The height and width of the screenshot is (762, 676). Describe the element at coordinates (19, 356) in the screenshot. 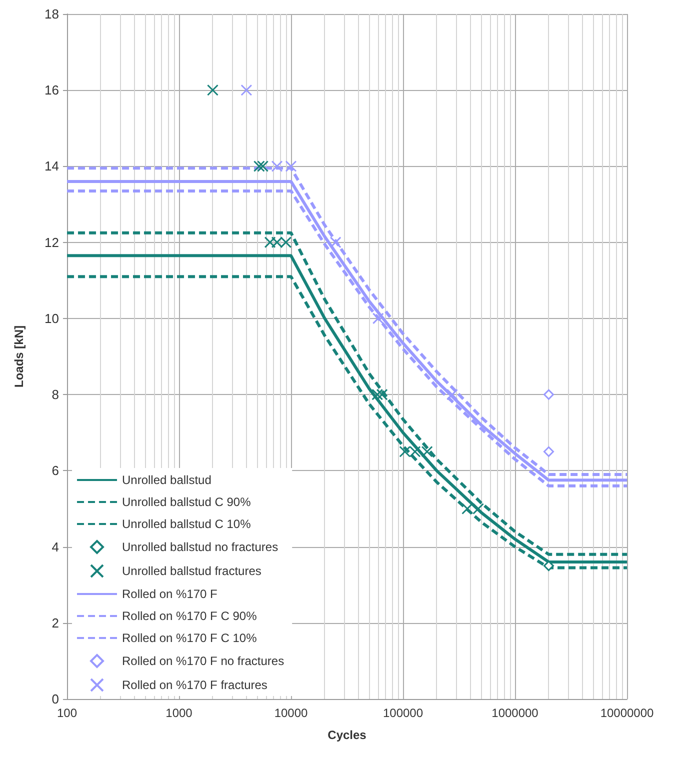

I see `y-axis-title: Loads [kN]` at that location.